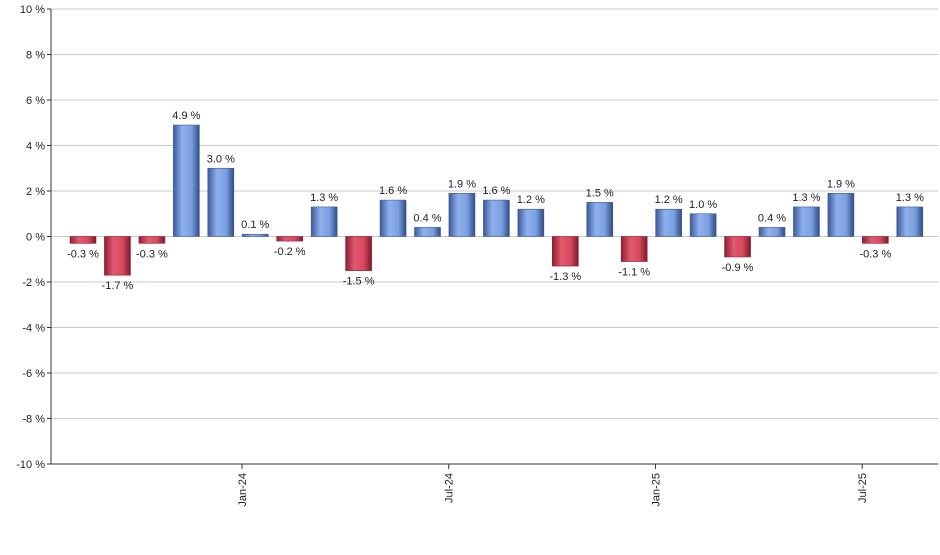 The image size is (940, 555). Describe the element at coordinates (450, 488) in the screenshot. I see `x-tick-label: Jul-24` at that location.